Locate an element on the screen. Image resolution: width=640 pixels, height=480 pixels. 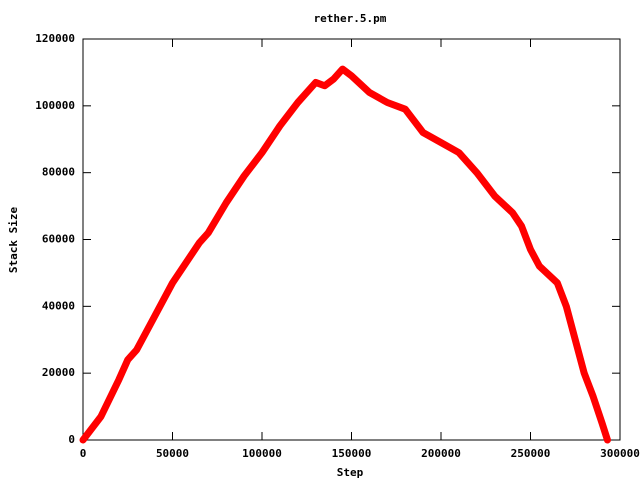
chart-title: rether.5.pm is located at coordinates (350, 18).